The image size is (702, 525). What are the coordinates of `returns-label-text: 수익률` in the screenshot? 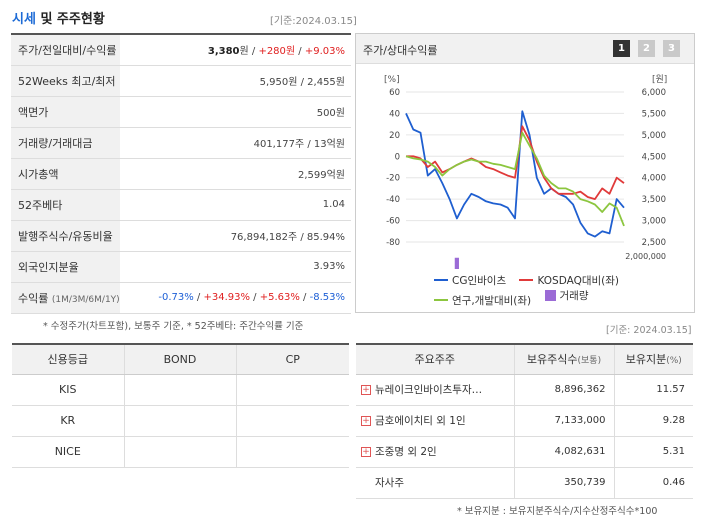 It's located at (33, 298).